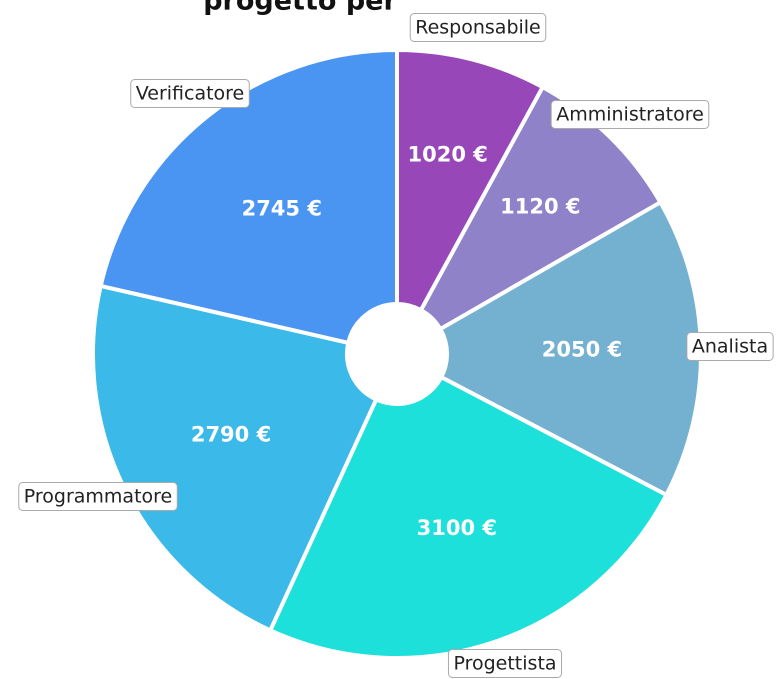 This screenshot has height=679, width=777. I want to click on slice-label: Responsabile, so click(478, 27).